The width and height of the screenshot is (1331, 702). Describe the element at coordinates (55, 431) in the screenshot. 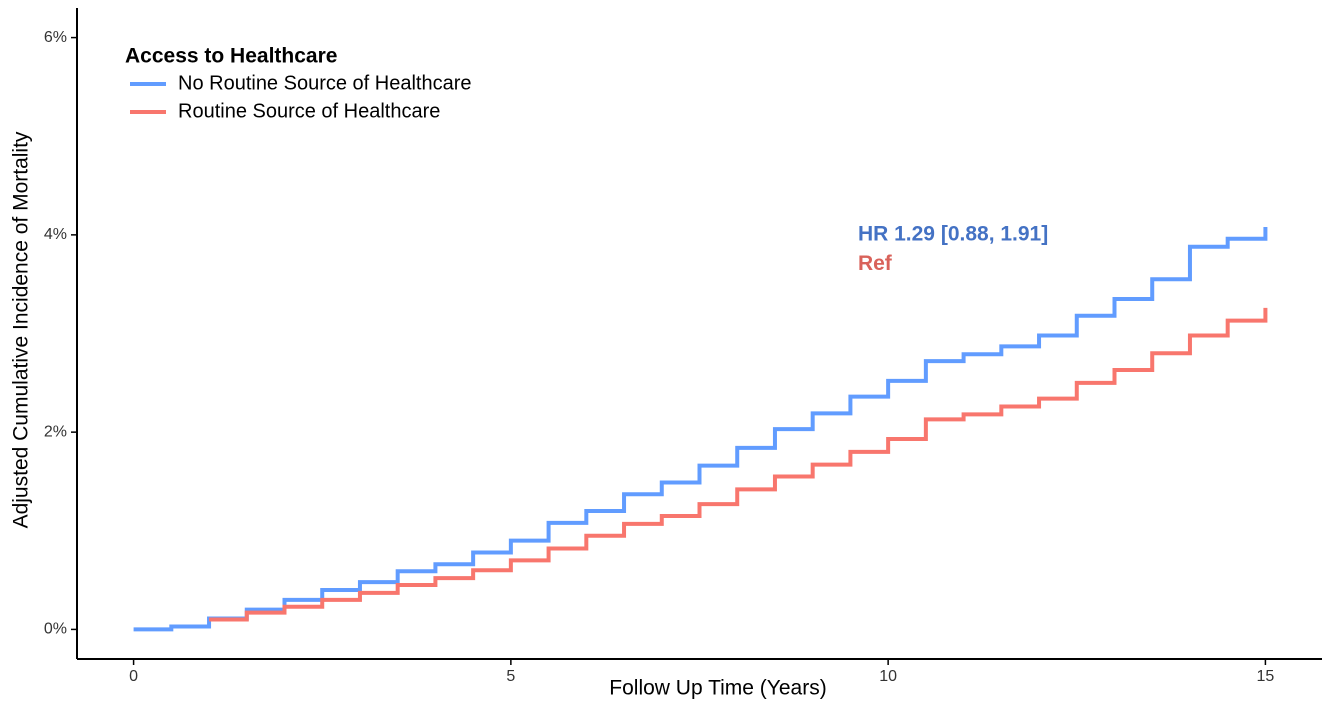

I see `y-tick-label: 2%` at that location.